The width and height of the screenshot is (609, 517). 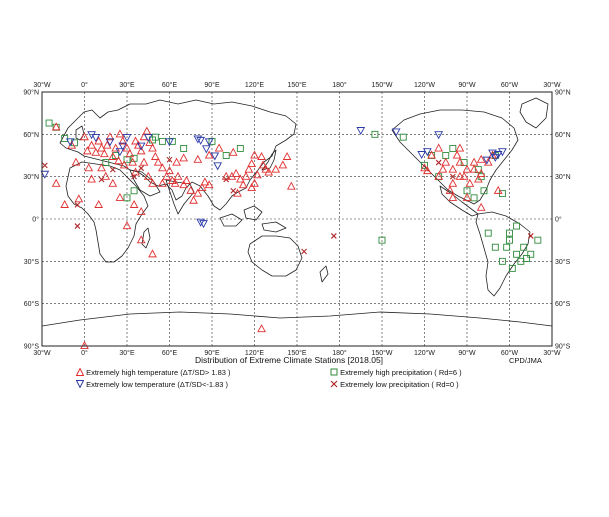 I want to click on top-longitude-tick-label: 180°, so click(x=339, y=85).